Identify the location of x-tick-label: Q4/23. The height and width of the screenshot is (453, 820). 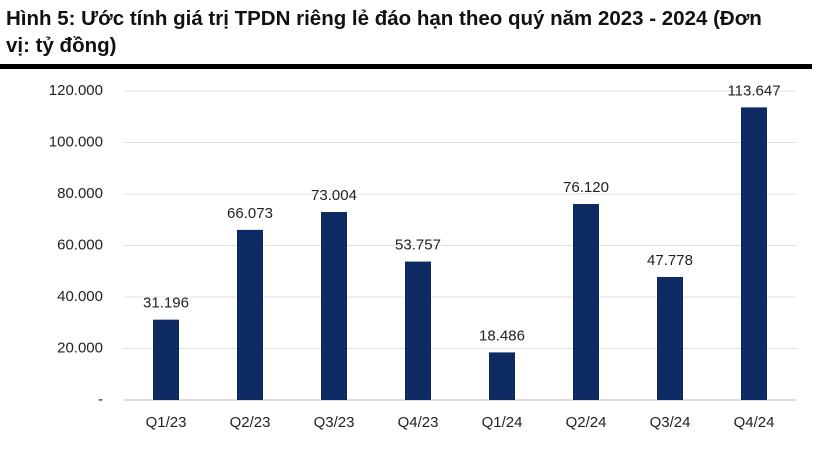
(418, 422).